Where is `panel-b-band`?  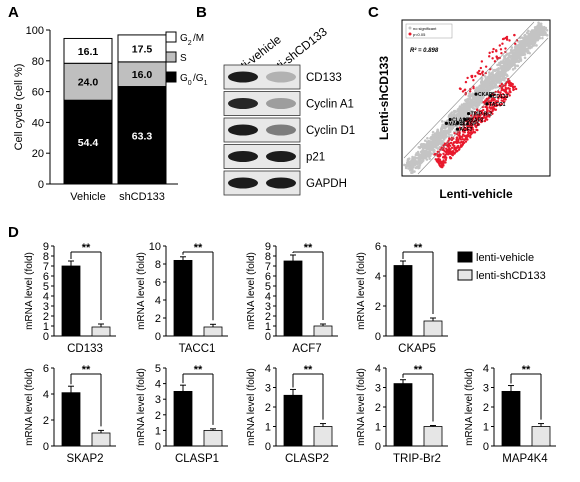 panel-b-band is located at coordinates (281, 77).